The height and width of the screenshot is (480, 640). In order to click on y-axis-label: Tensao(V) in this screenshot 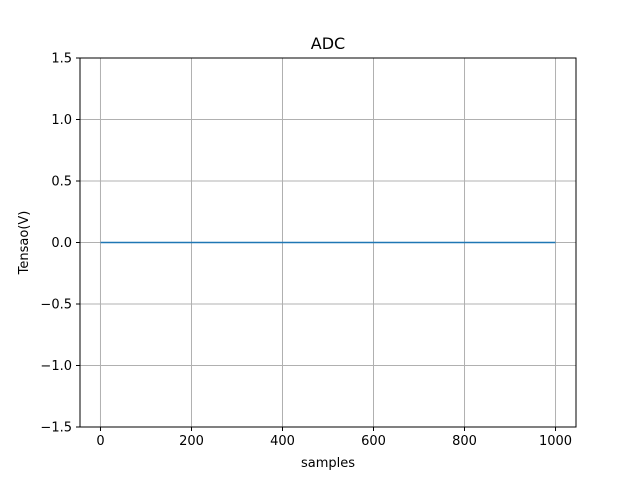, I will do `click(24, 243)`.